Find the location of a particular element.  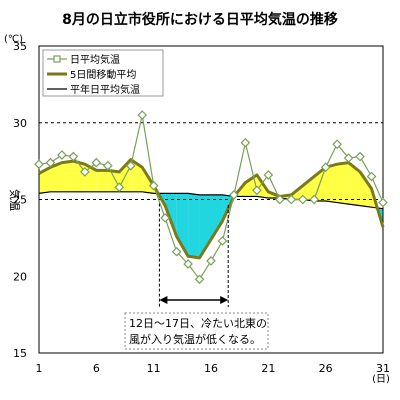

y-tick-labels: 15 20 25 30 35 is located at coordinates (20, 200).